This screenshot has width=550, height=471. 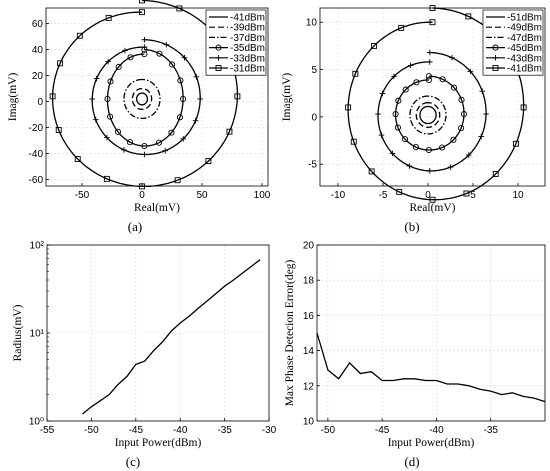 I want to click on y-tick-label: 10⁰, so click(x=36, y=422).